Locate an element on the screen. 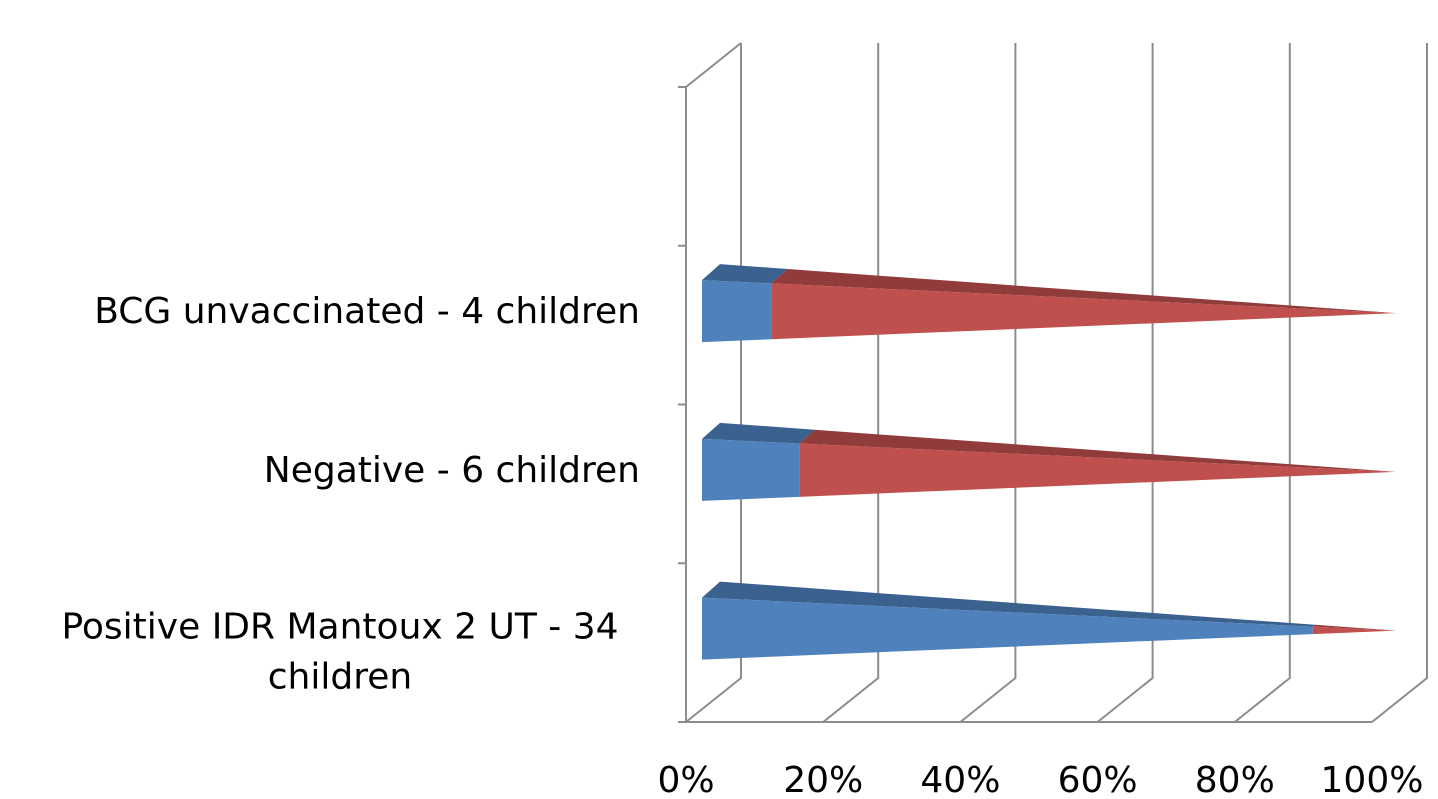 The height and width of the screenshot is (799, 1438). x-tick-label: 40% is located at coordinates (960, 779).